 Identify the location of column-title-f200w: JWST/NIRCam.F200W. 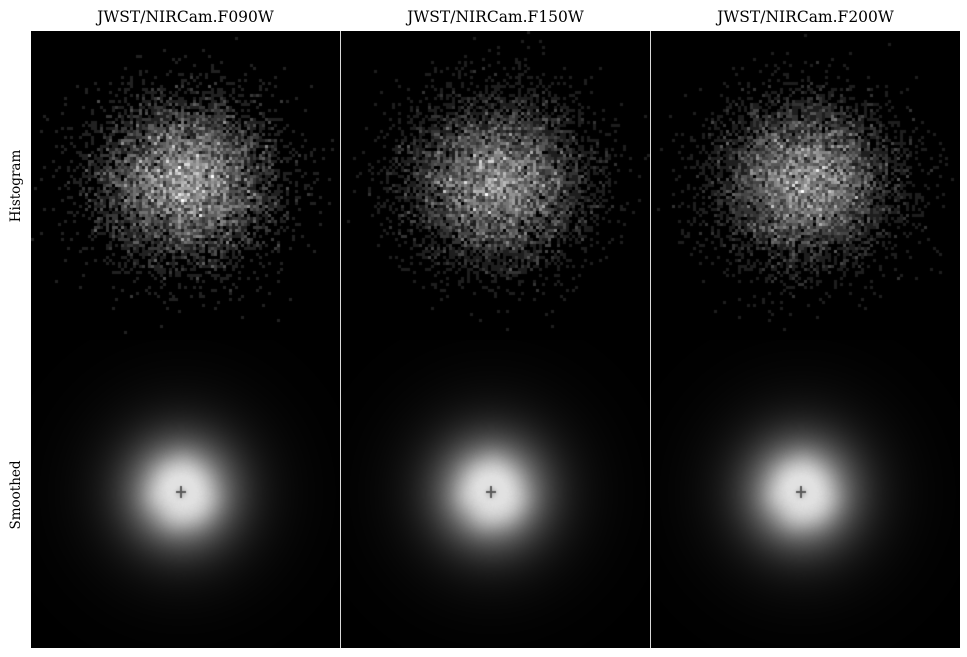
(805, 17).